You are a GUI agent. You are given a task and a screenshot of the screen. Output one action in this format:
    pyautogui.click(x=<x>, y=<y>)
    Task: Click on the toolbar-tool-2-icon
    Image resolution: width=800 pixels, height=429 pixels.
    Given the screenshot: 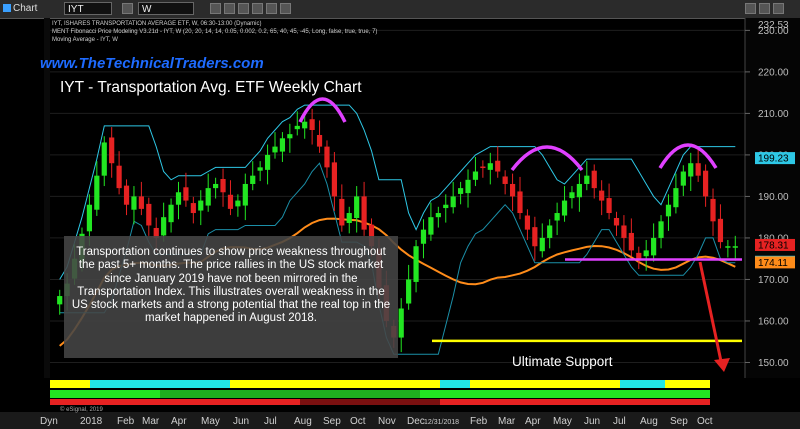 What is the action you would take?
    pyautogui.click(x=229, y=8)
    